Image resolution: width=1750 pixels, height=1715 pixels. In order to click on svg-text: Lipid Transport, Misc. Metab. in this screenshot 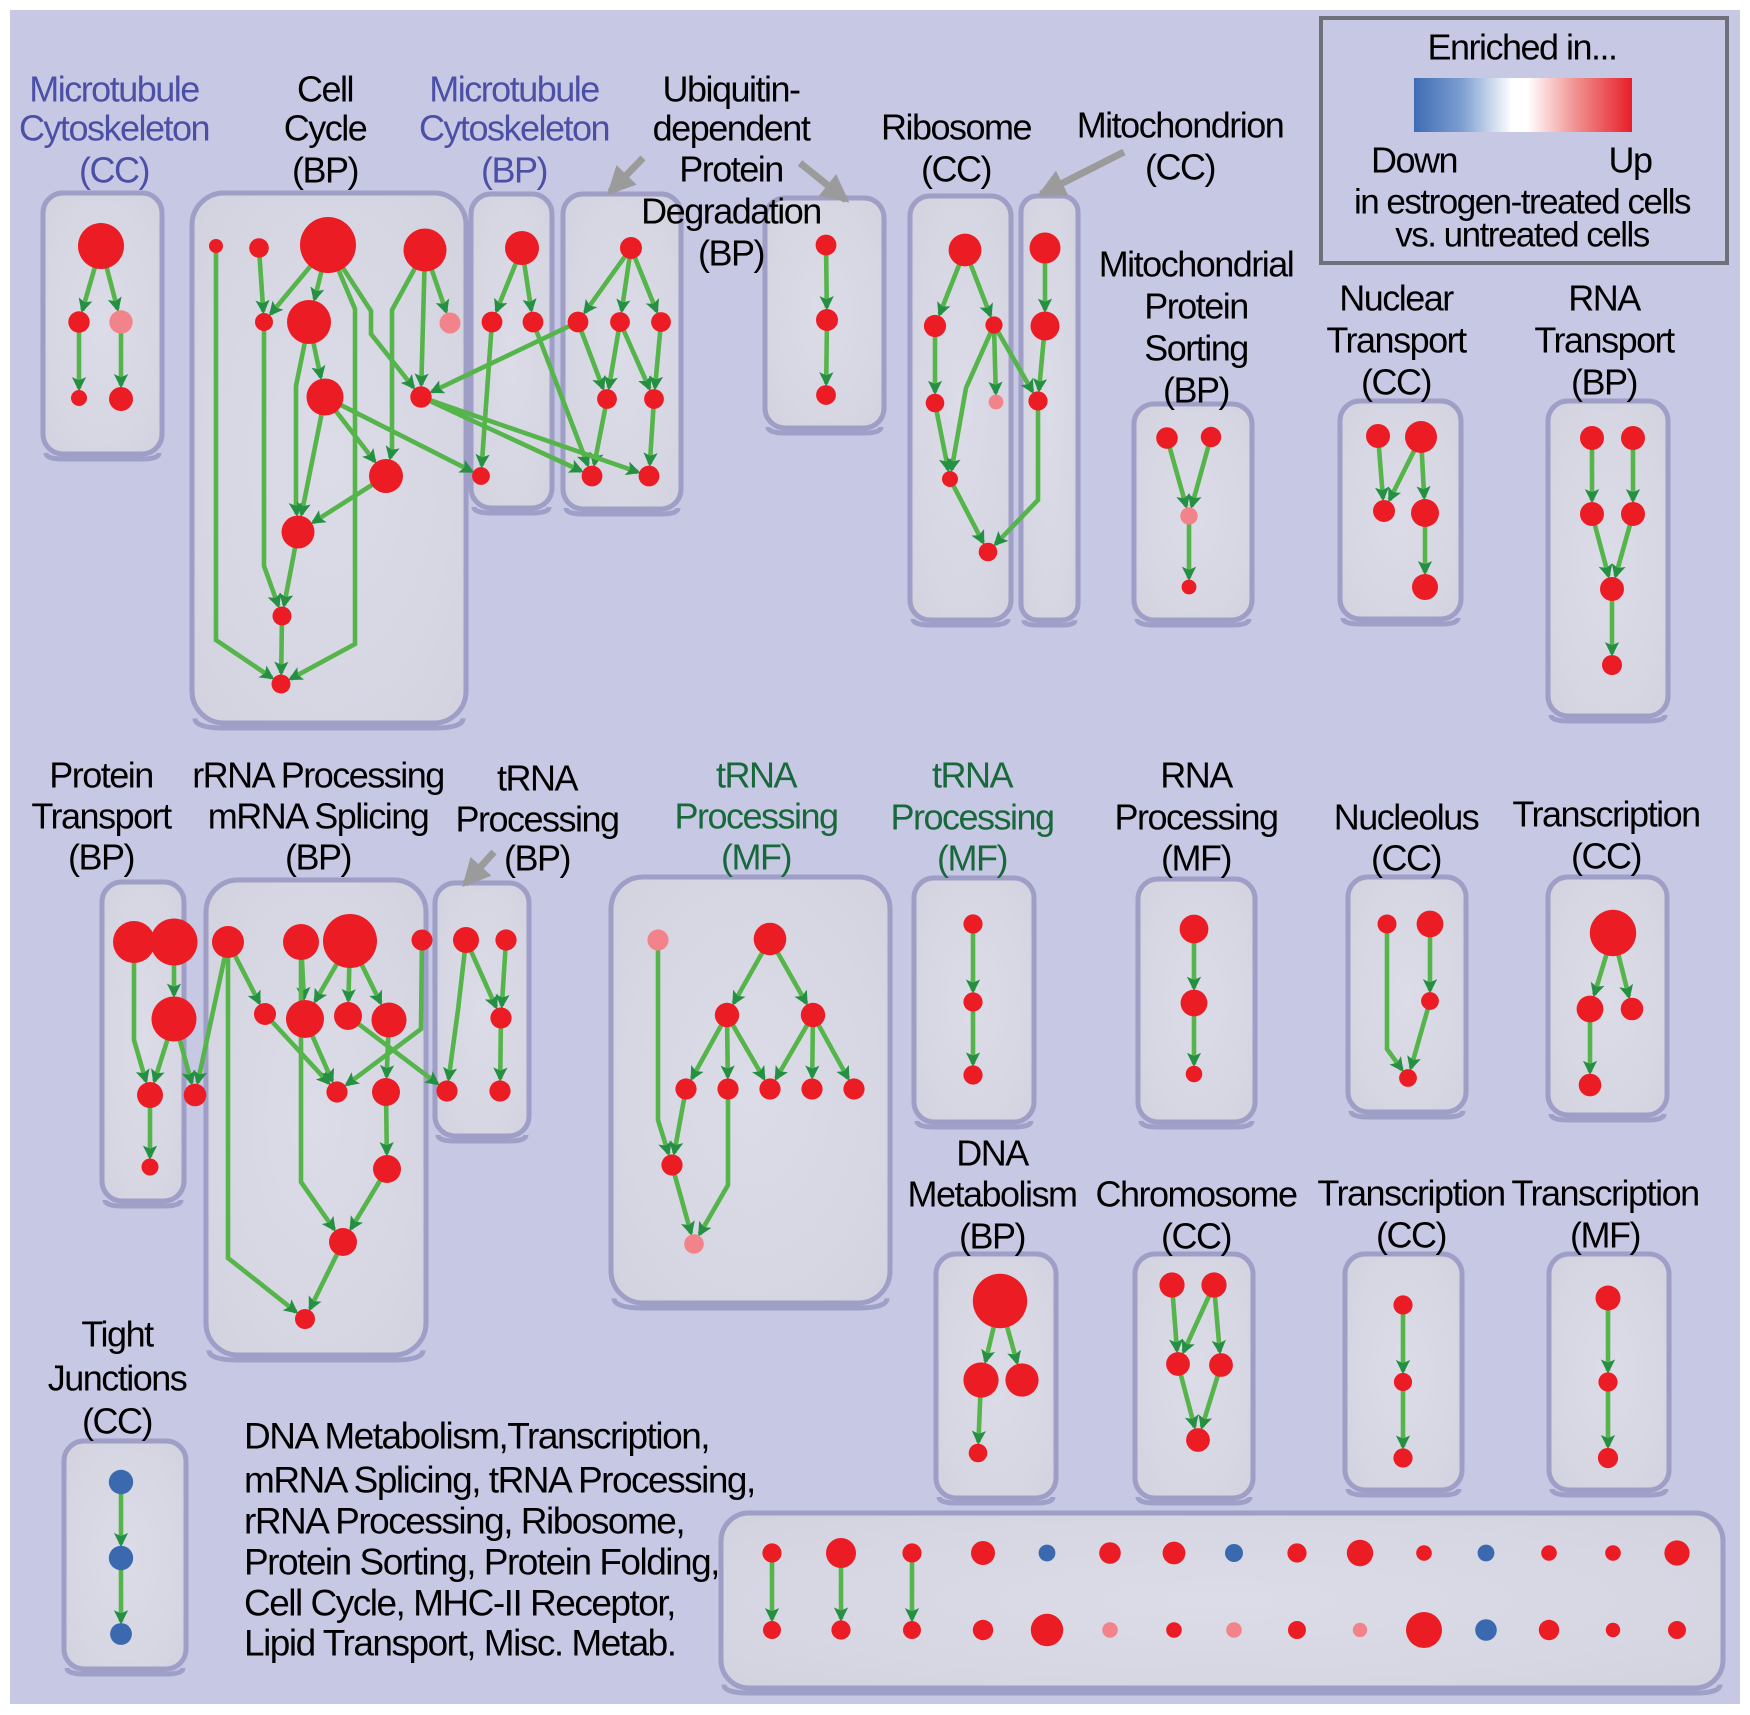, I will do `click(460, 1643)`.